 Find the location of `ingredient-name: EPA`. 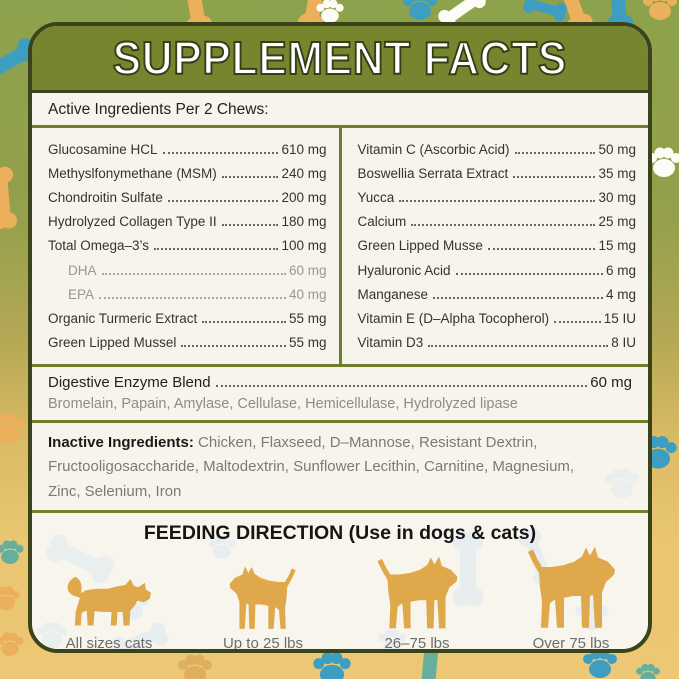

ingredient-name: EPA is located at coordinates (81, 294).